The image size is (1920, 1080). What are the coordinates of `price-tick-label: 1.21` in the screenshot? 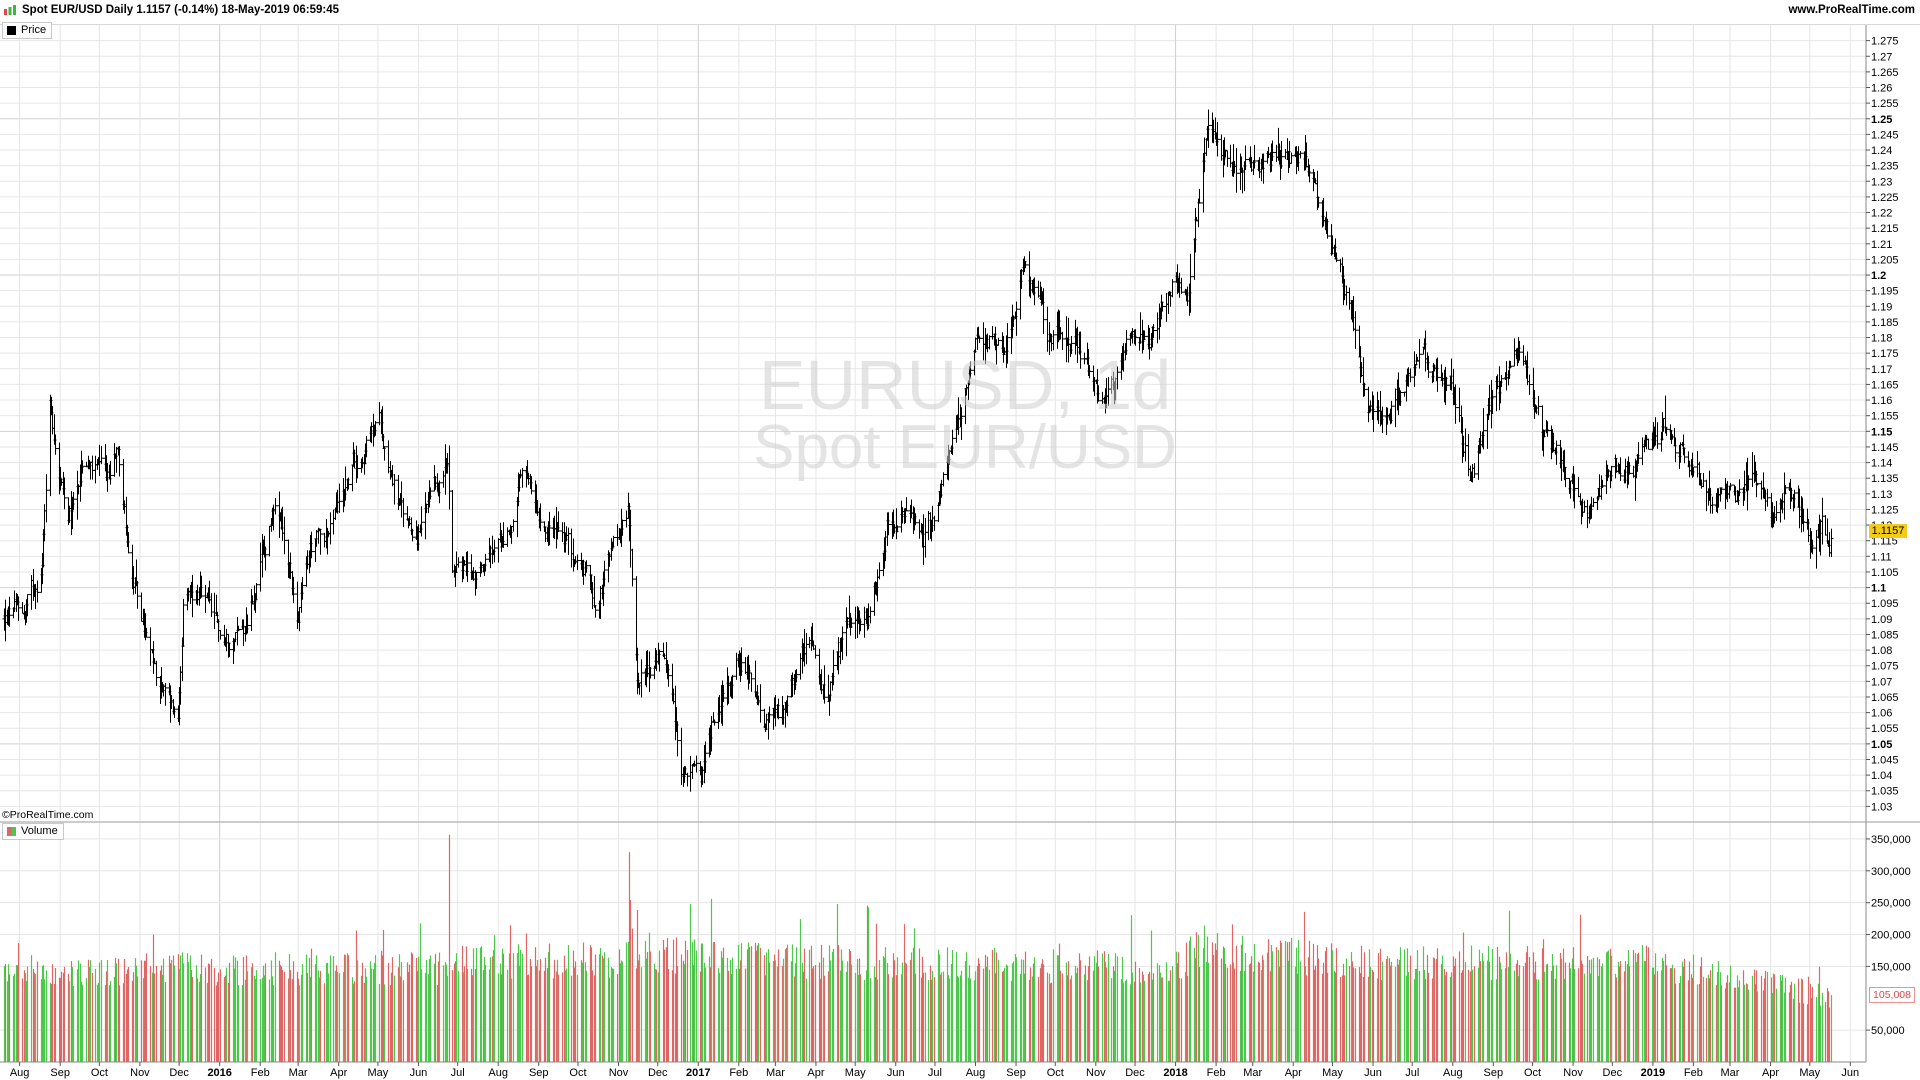 It's located at (1881, 245).